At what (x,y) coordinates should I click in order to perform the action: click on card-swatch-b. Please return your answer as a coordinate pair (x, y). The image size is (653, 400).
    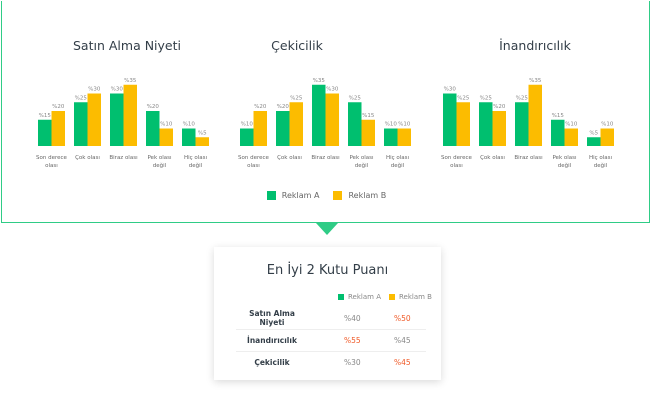
    Looking at the image, I should click on (391, 297).